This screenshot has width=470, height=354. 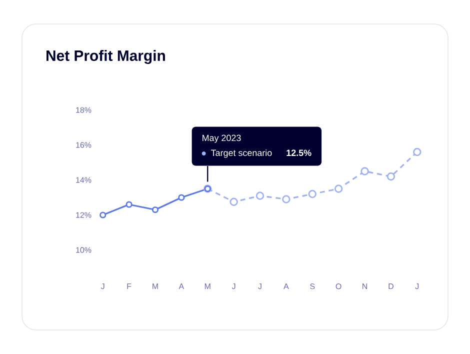 I want to click on chart-title: Net Profit Margin, so click(x=105, y=57).